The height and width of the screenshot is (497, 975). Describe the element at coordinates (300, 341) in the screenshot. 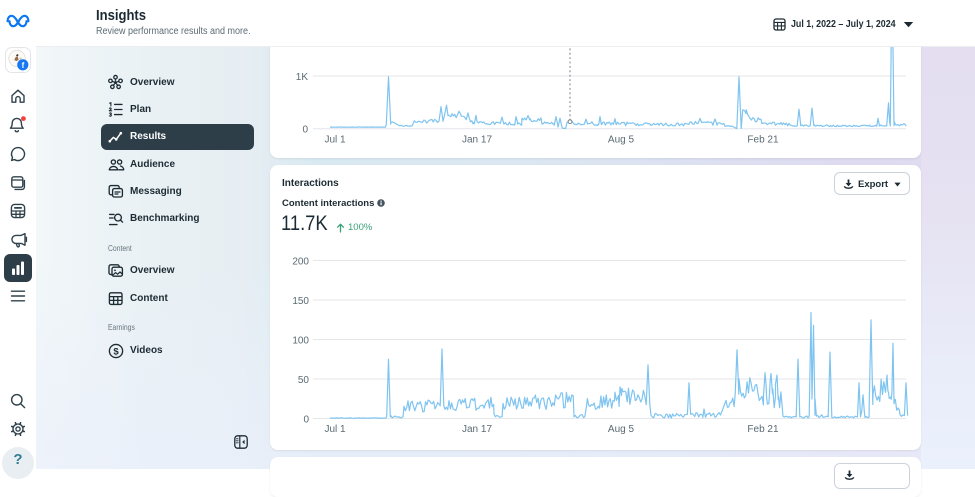

I see `svg-text: 100` at that location.